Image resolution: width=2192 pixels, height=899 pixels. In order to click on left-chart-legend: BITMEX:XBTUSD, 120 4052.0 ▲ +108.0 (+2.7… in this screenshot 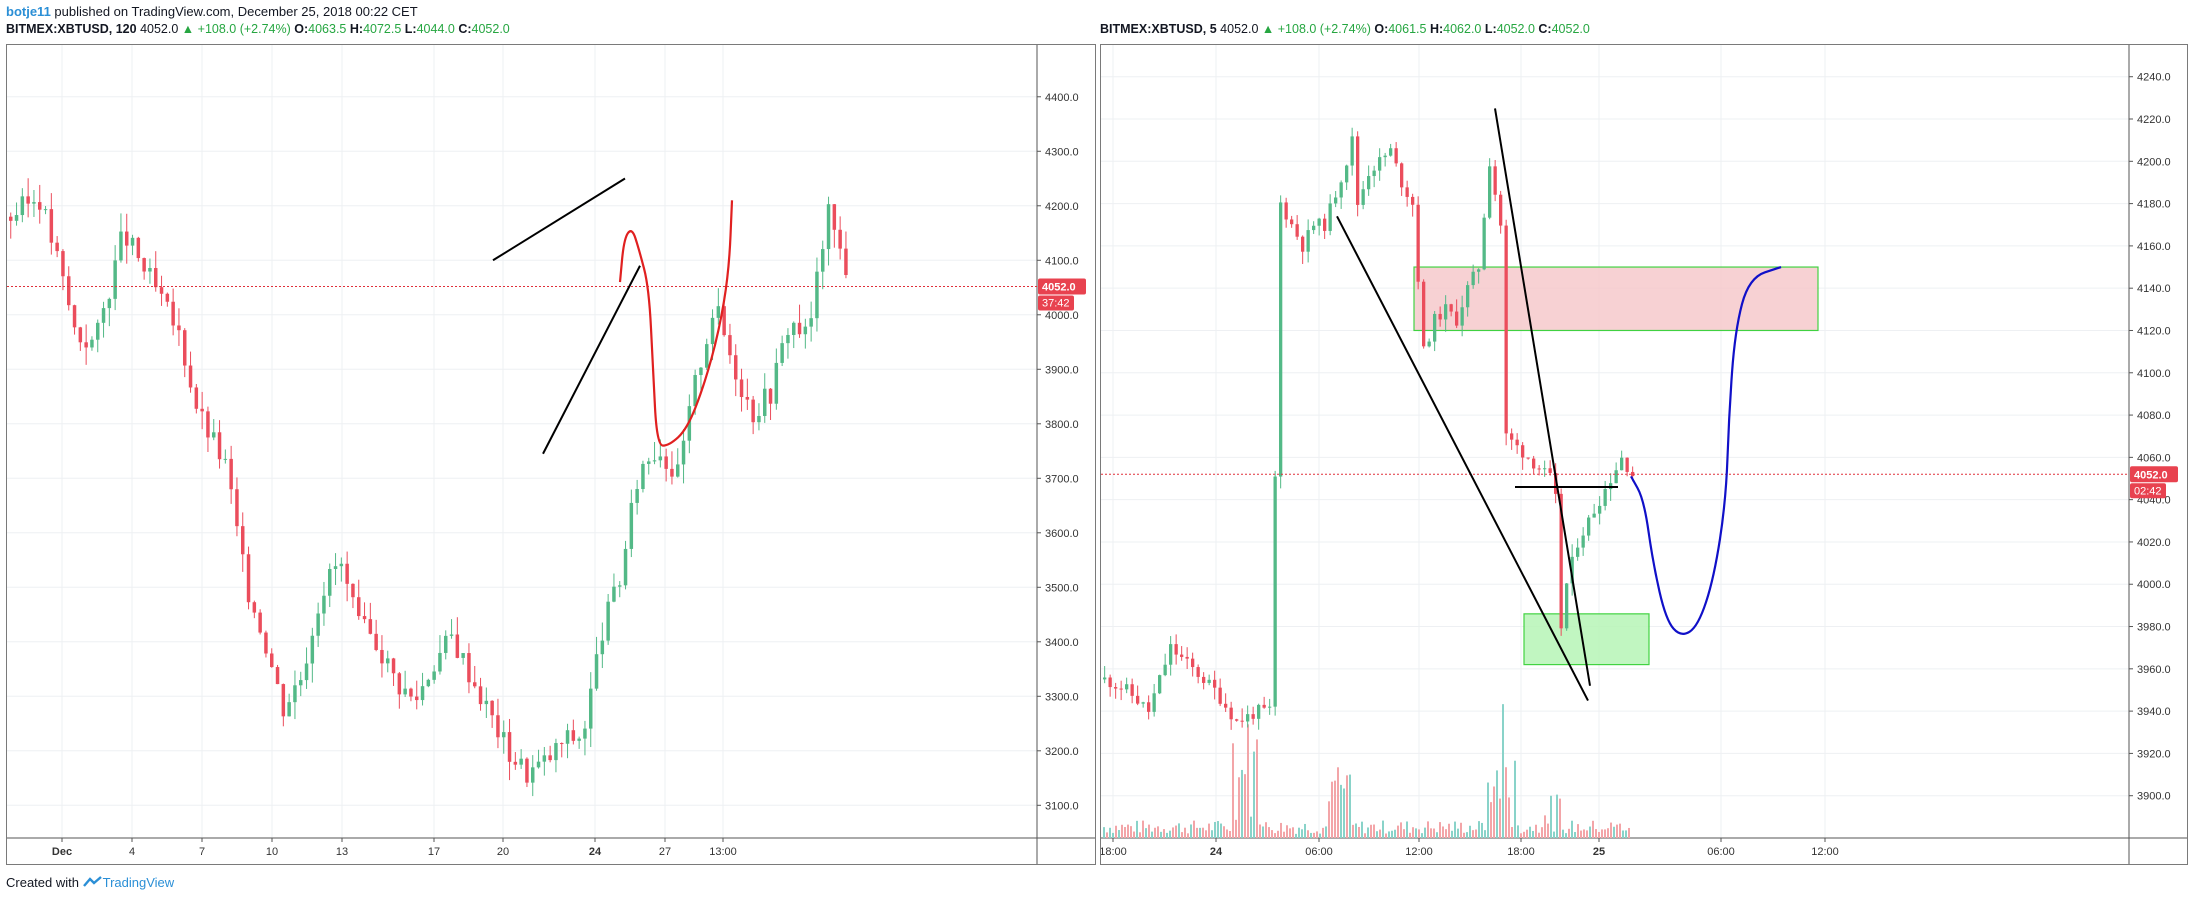, I will do `click(258, 29)`.